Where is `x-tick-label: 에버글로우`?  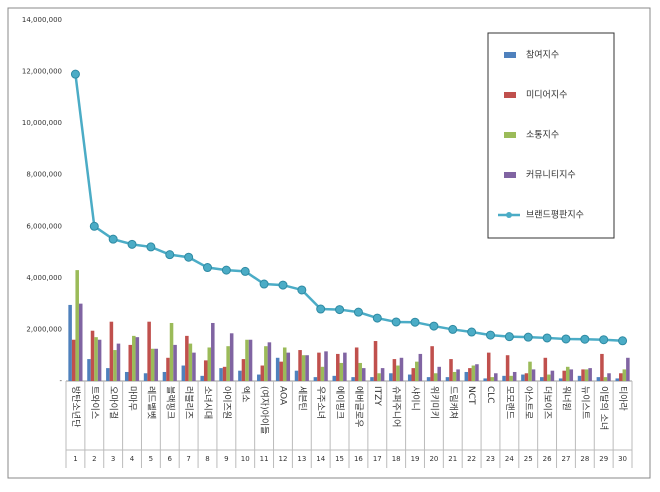
x-tick-label: 에버글로우 is located at coordinates (358, 406).